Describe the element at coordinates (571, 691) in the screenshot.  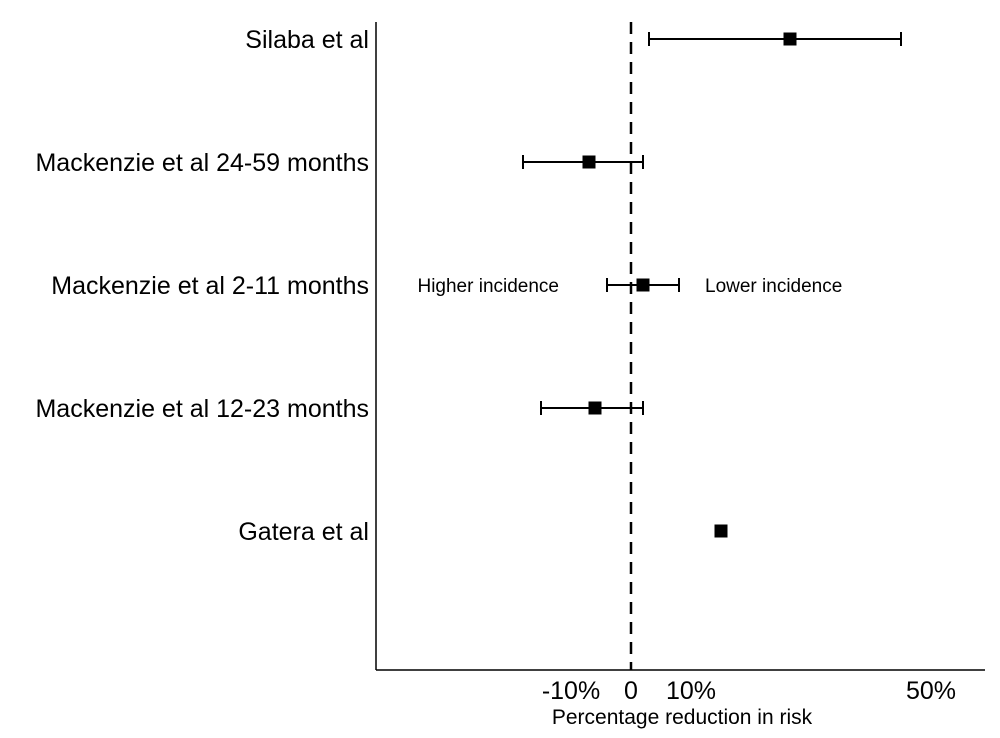
I see `x-tick-label: -10%` at that location.